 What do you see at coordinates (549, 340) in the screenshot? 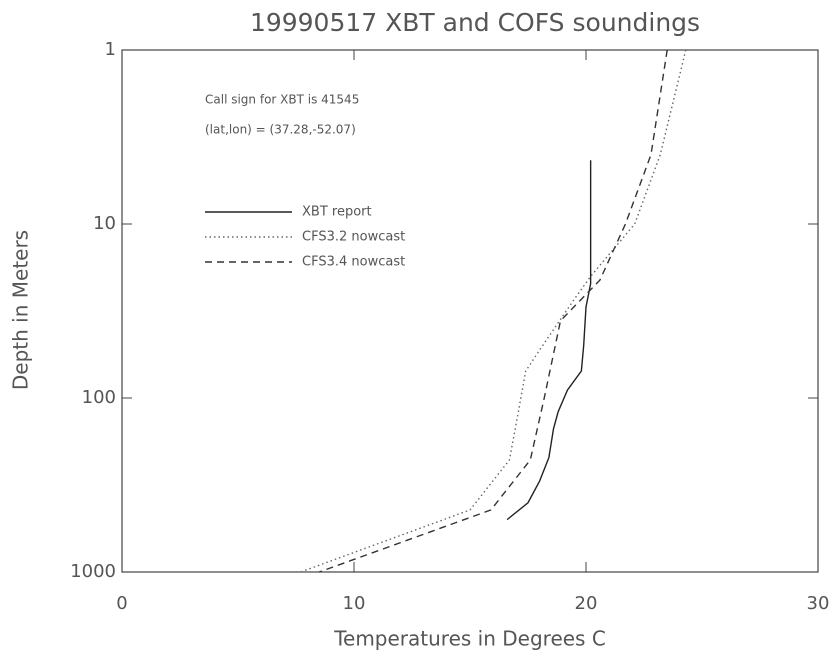
I see `data-line` at bounding box center [549, 340].